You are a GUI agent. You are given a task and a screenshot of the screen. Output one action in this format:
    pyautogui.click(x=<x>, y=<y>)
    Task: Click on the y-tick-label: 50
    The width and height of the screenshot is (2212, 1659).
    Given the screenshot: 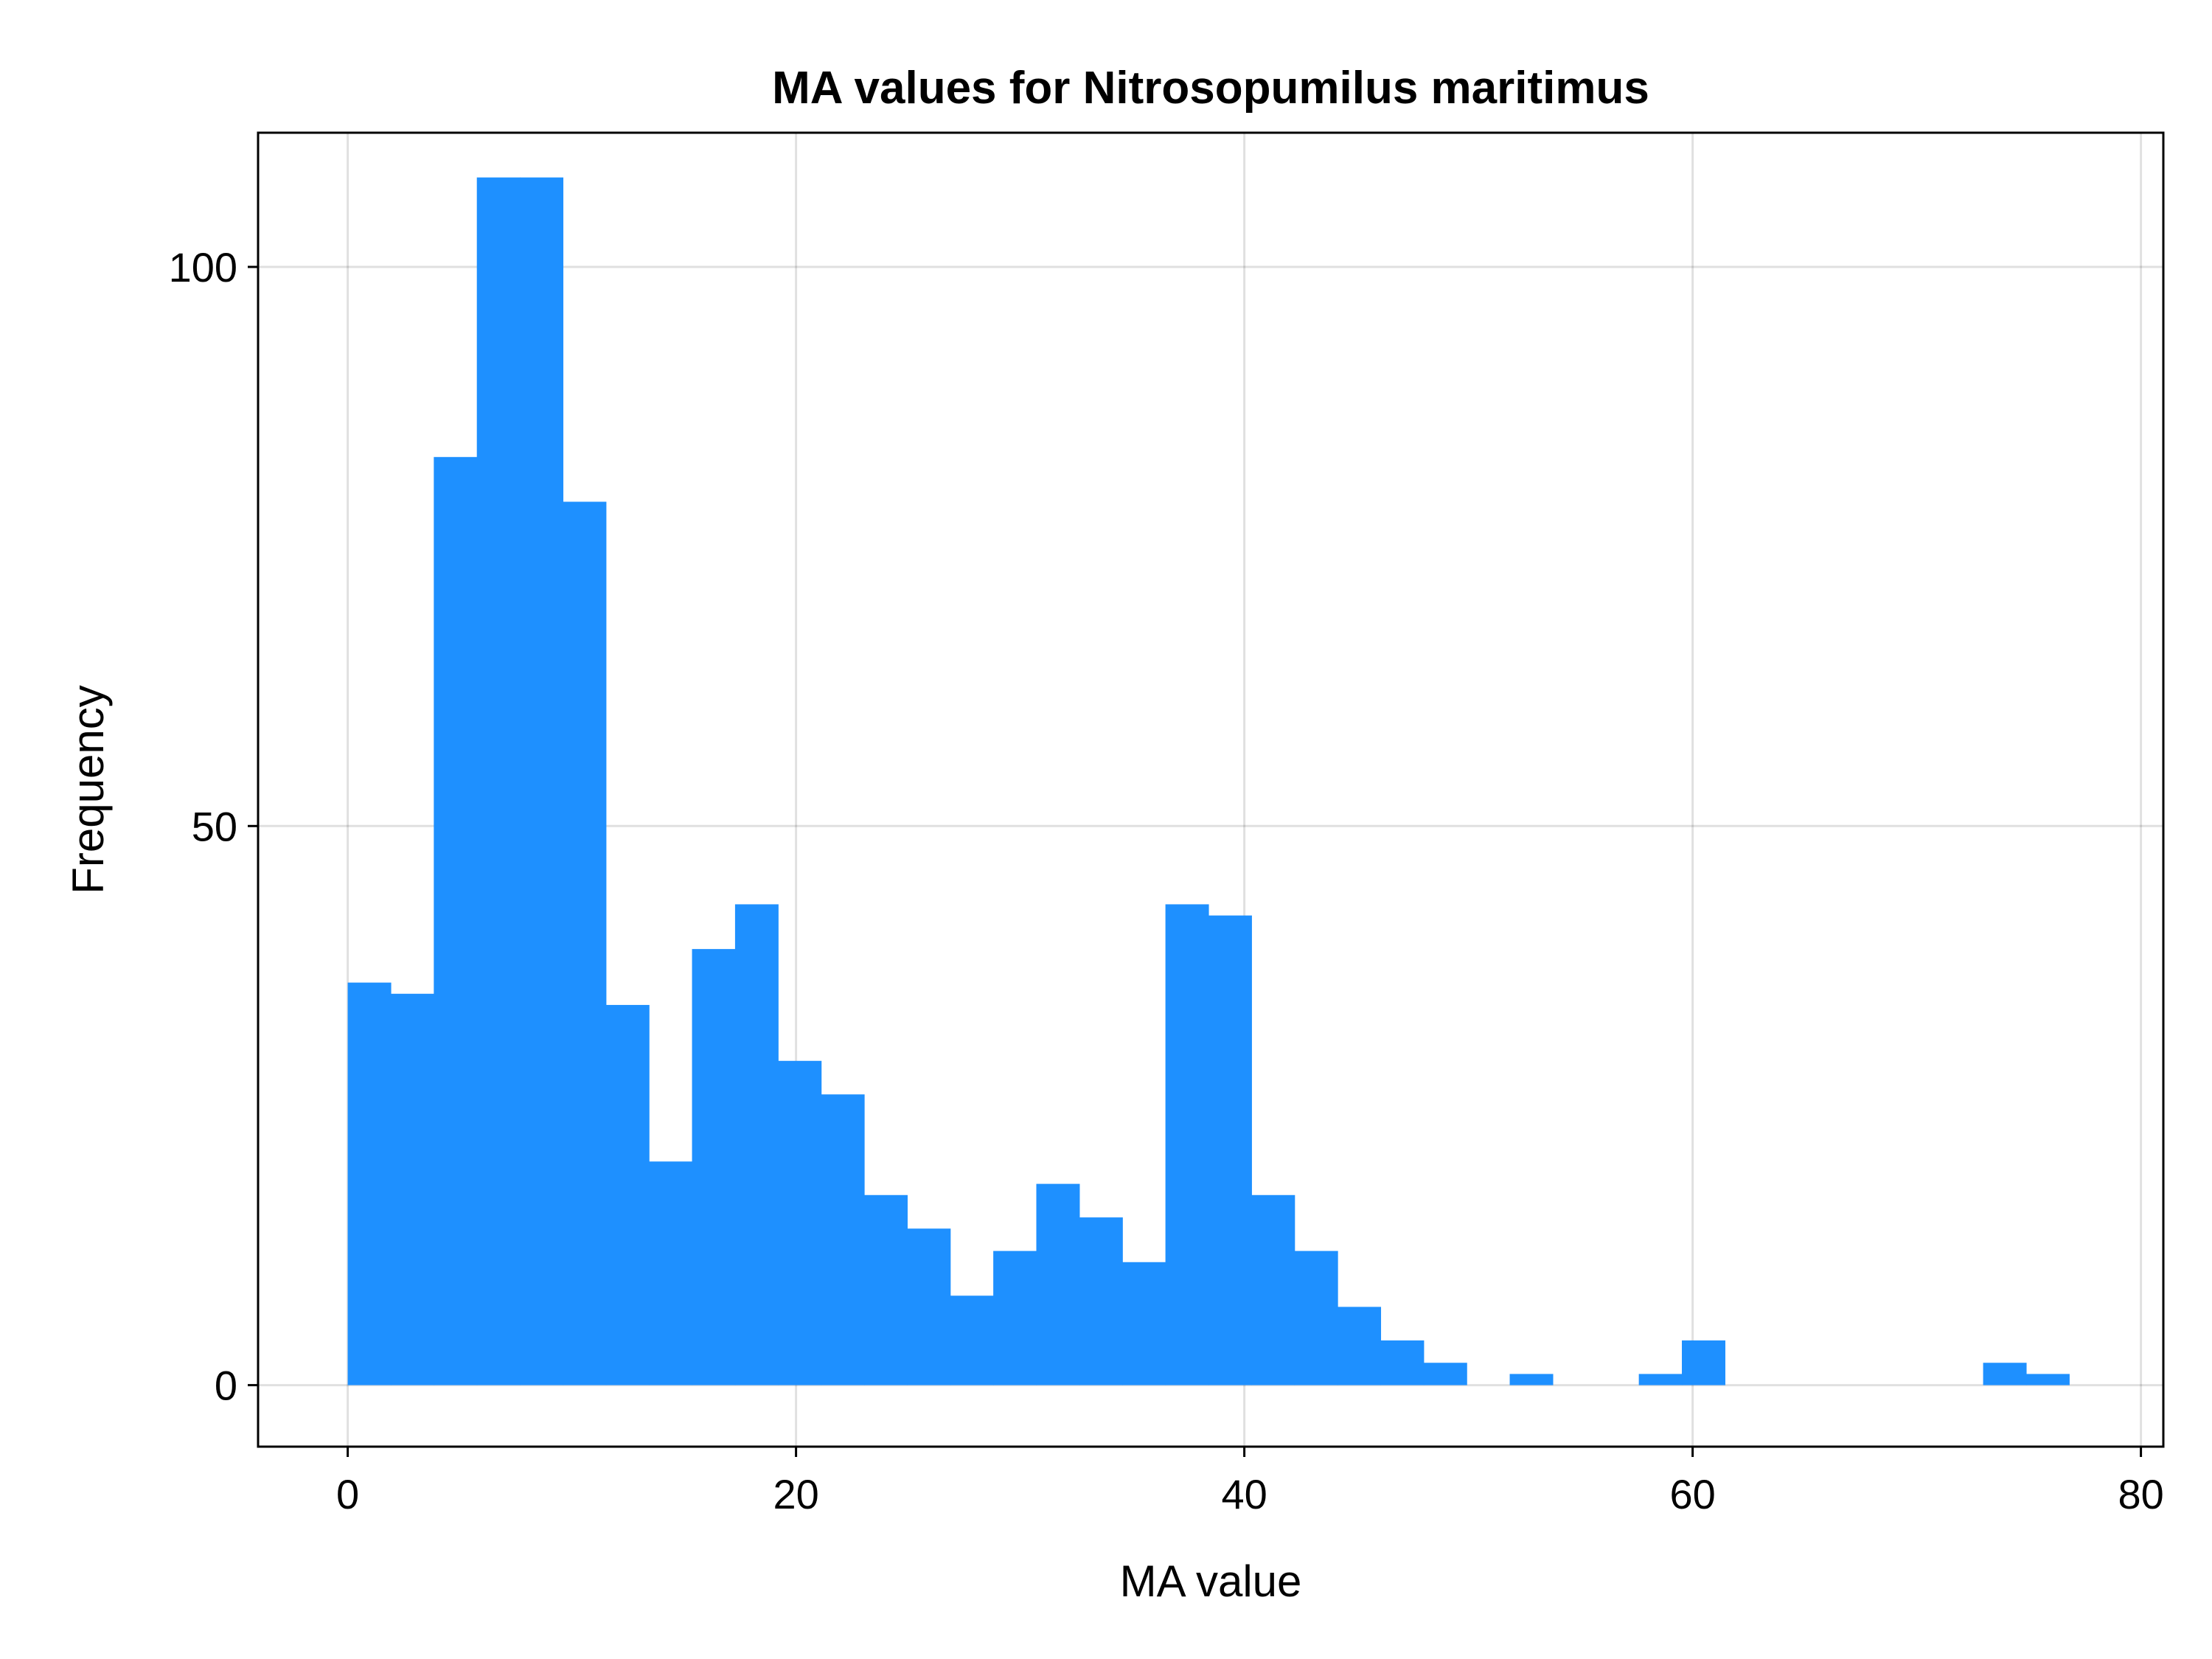 What is the action you would take?
    pyautogui.click(x=214, y=826)
    